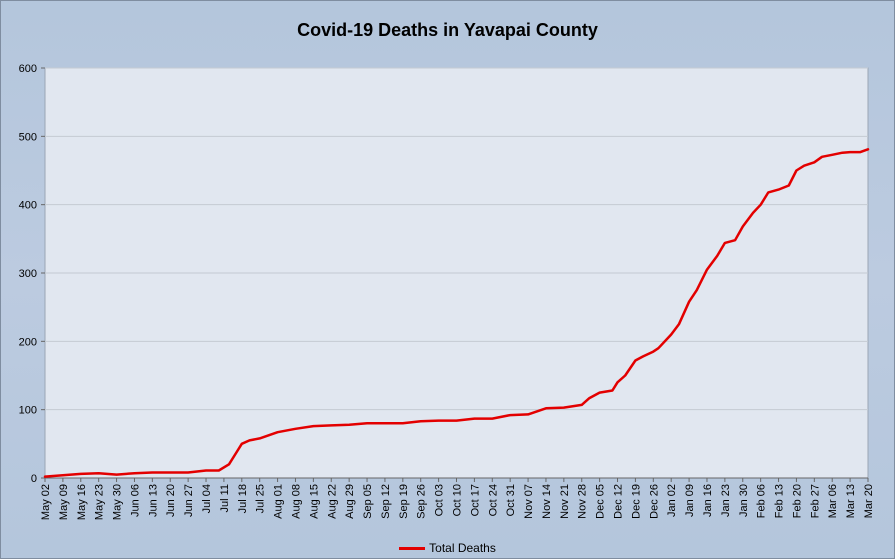  What do you see at coordinates (279, 501) in the screenshot?
I see `x-tick-label: Aug 01` at bounding box center [279, 501].